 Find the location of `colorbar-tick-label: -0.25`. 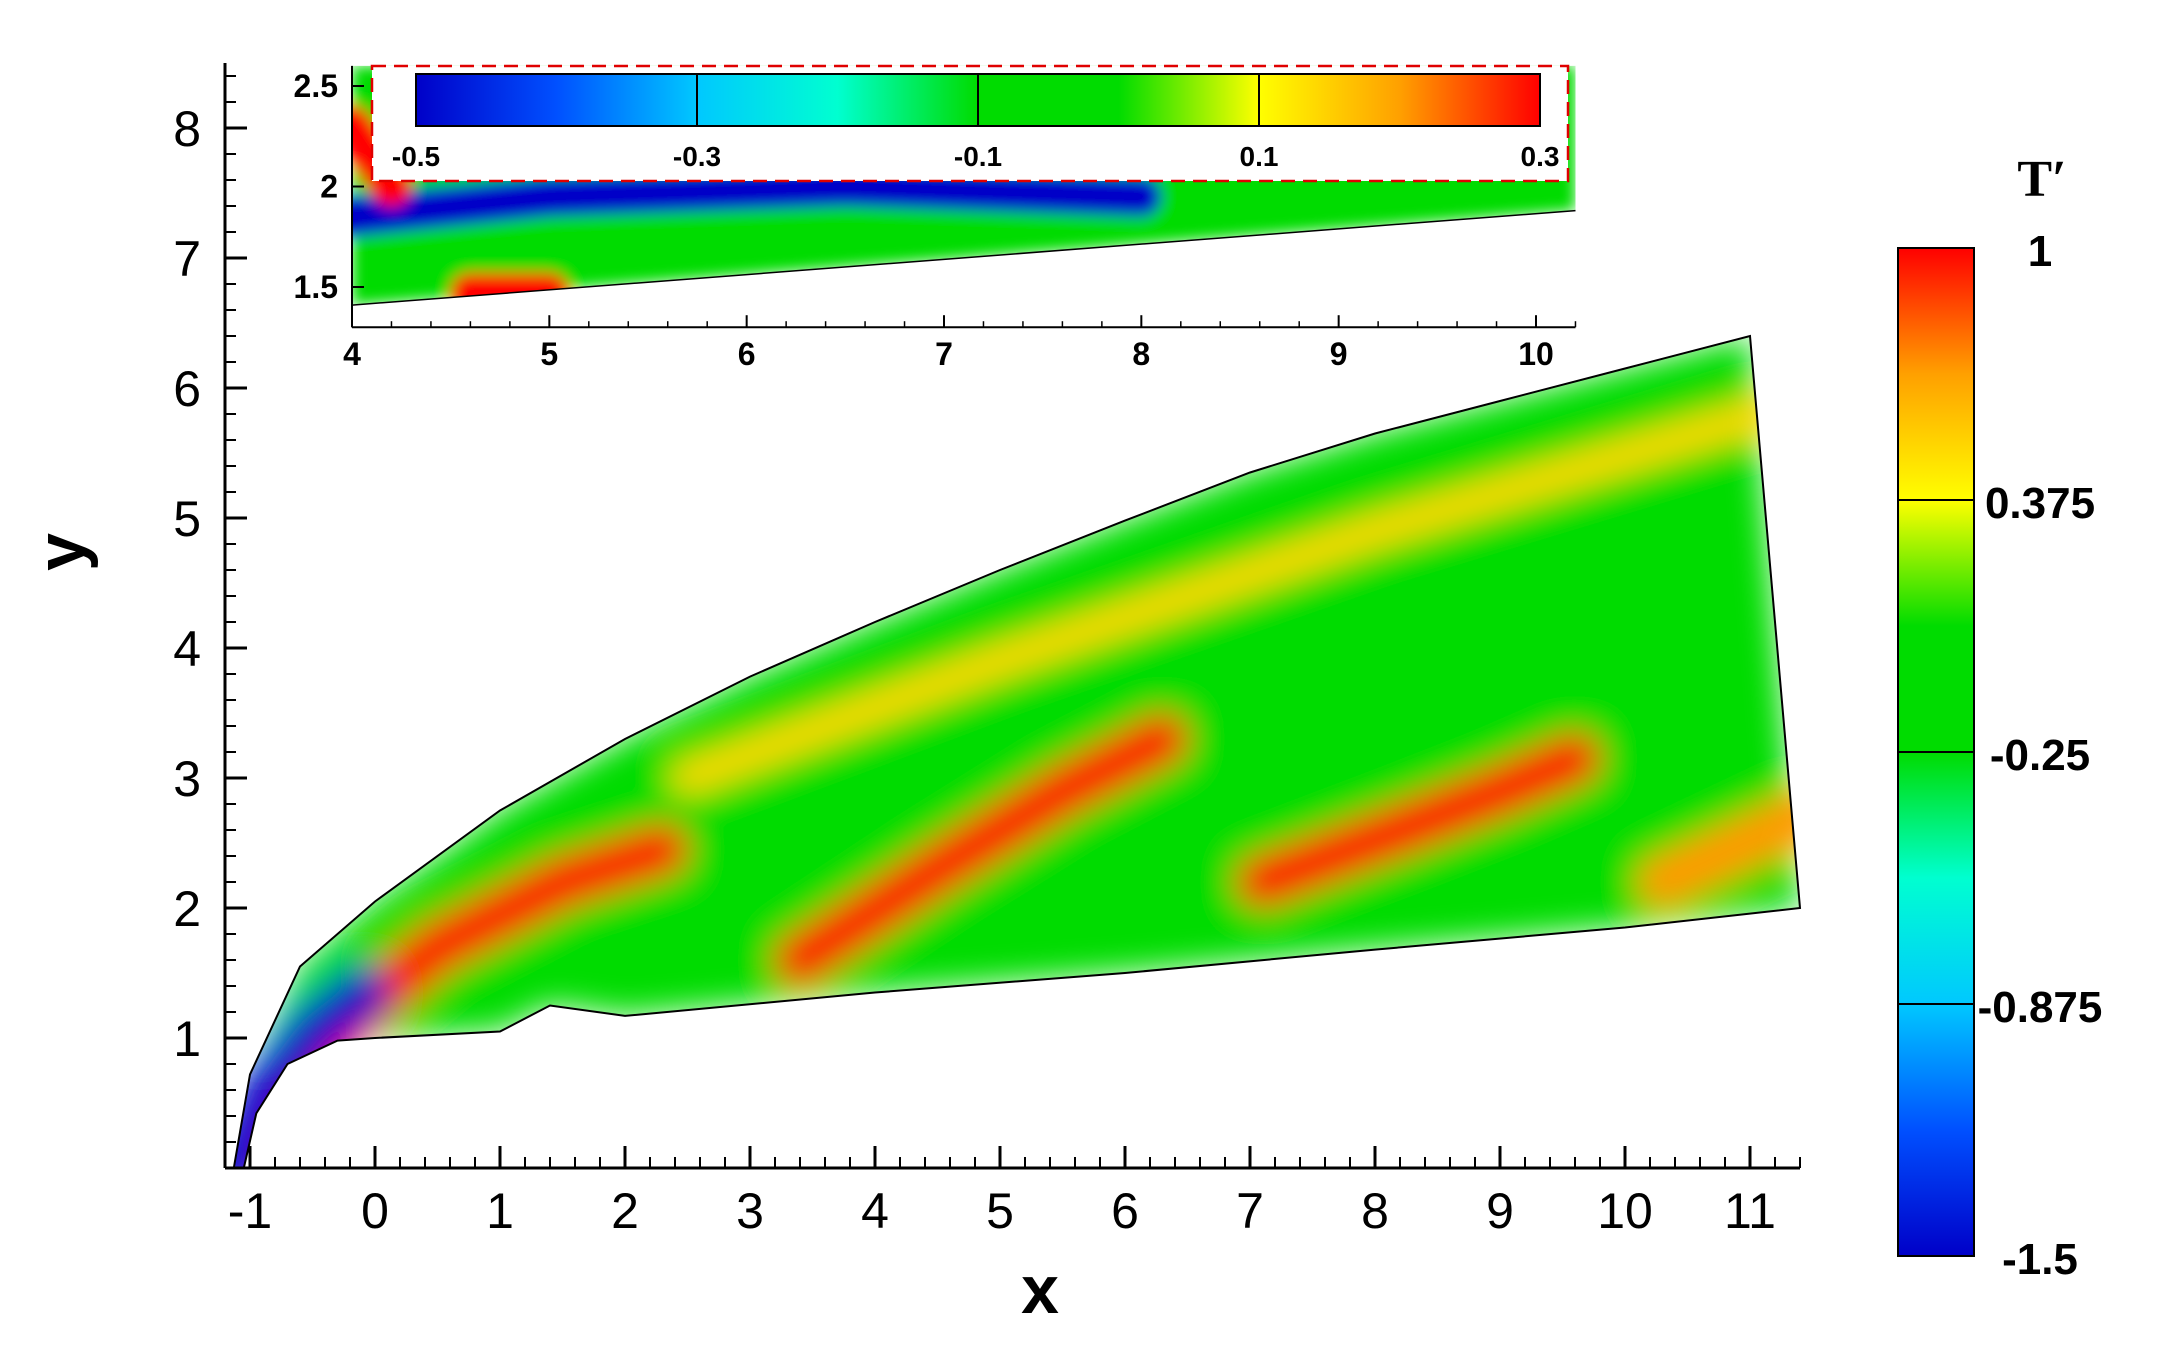

colorbar-tick-label: -0.25 is located at coordinates (2040, 755).